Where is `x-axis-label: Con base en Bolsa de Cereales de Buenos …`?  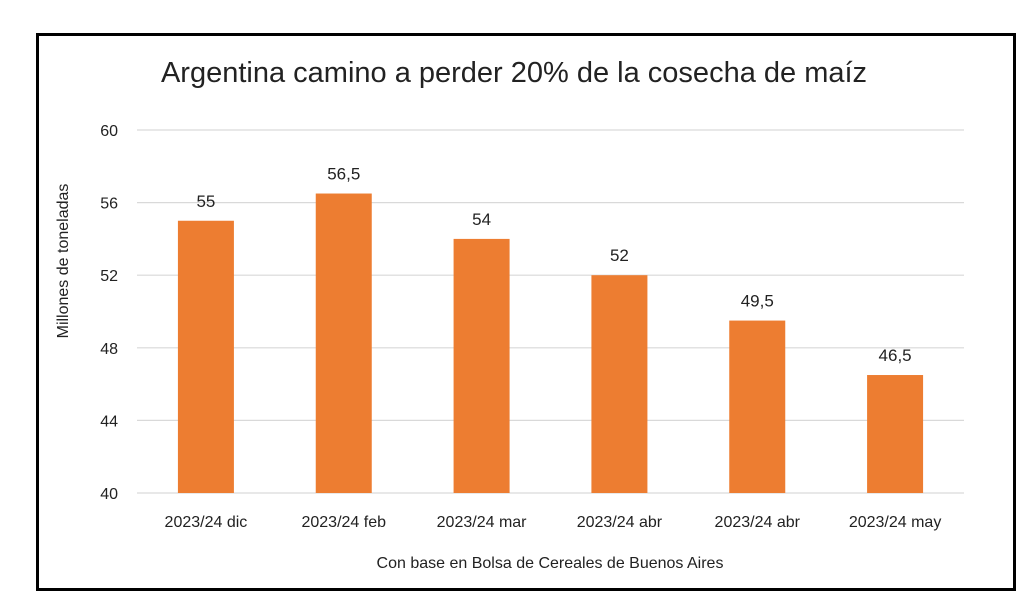
x-axis-label: Con base en Bolsa de Cereales de Buenos … is located at coordinates (550, 563).